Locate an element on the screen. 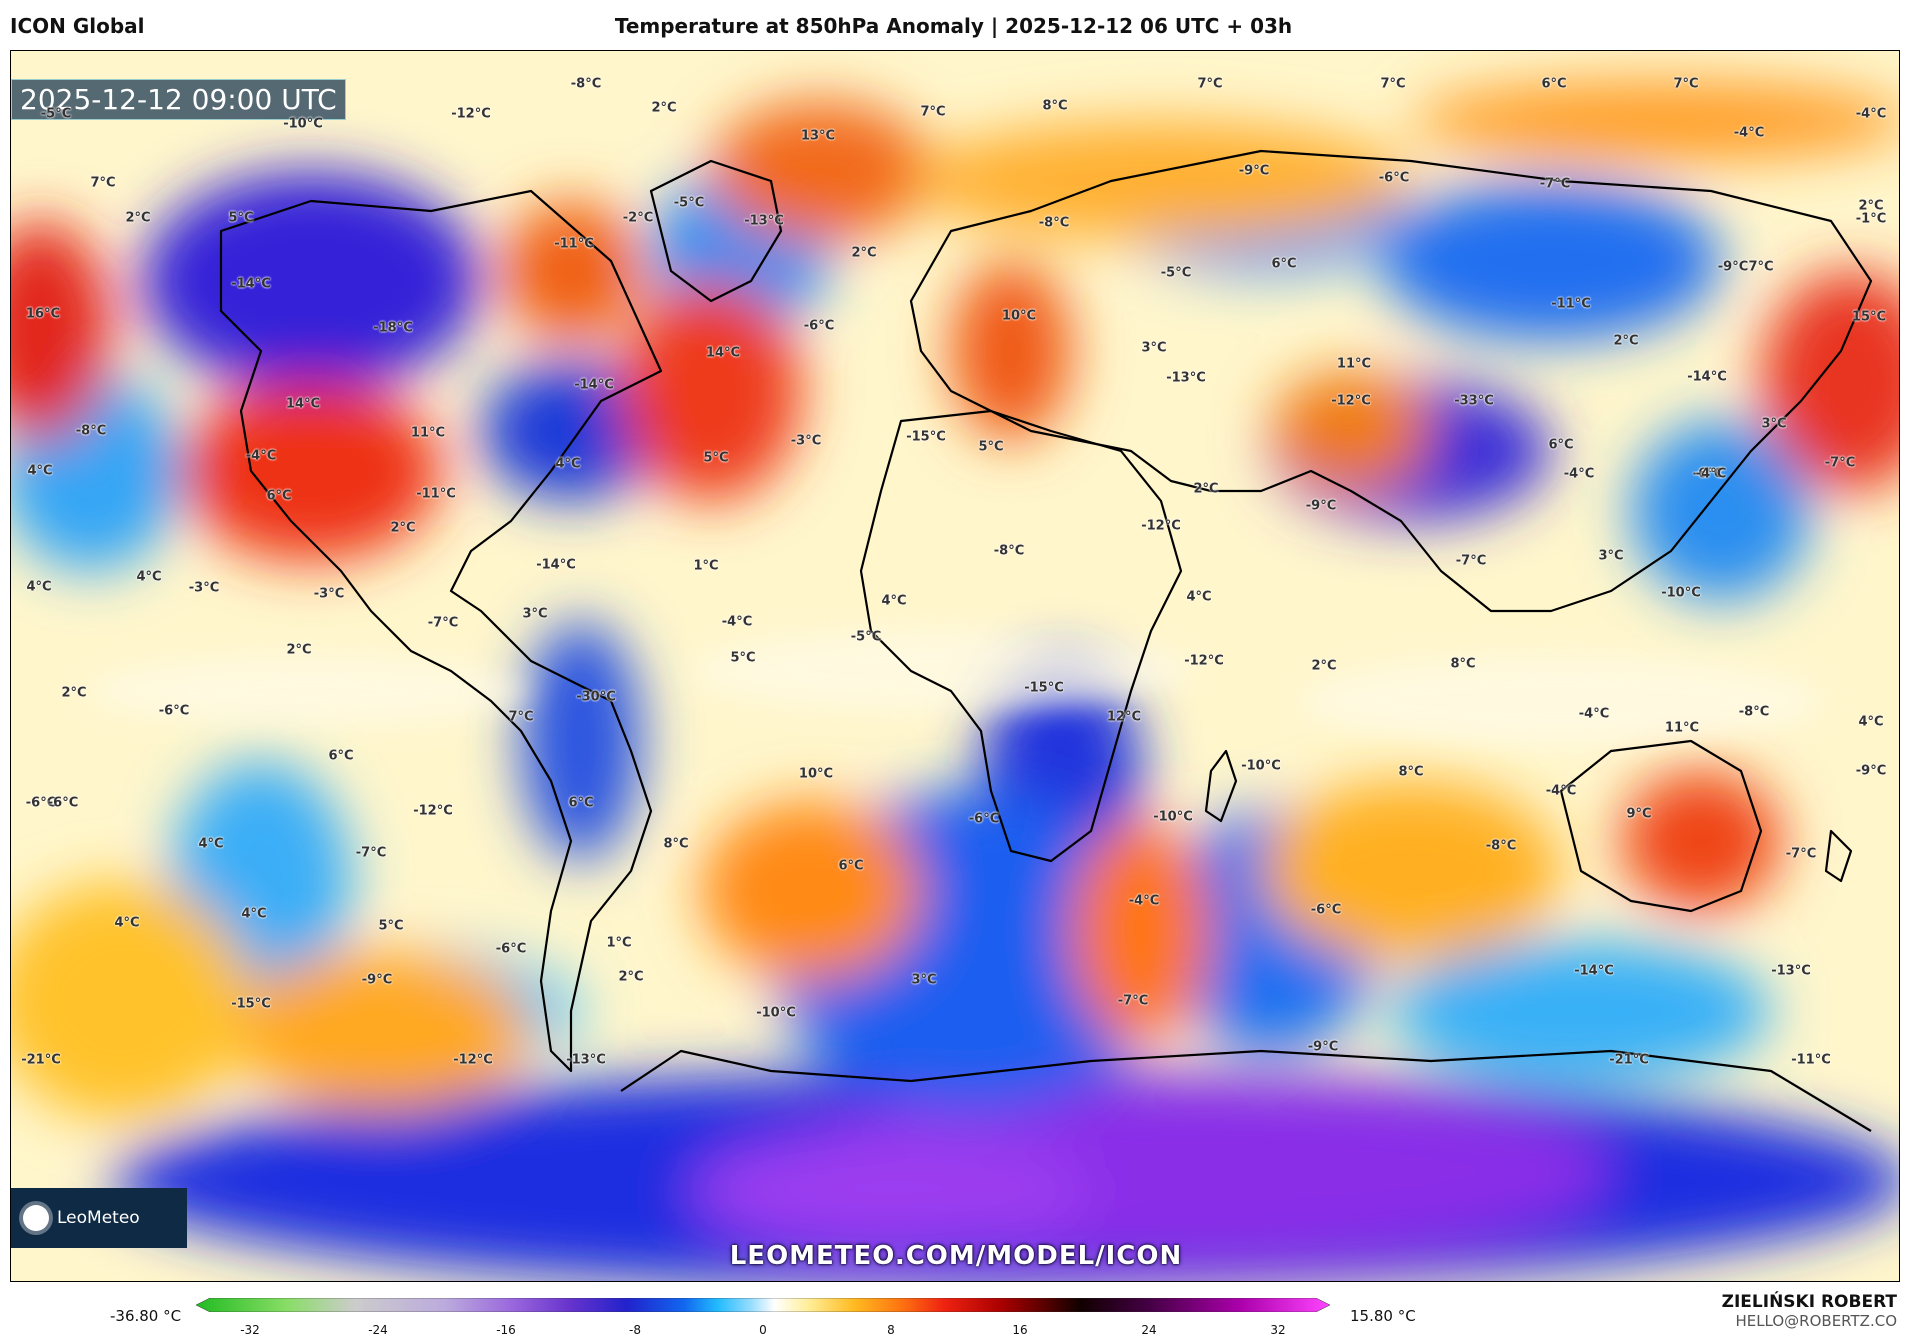 Image resolution: width=1907 pixels, height=1338 pixels. temp-label: 8°C is located at coordinates (1463, 664).